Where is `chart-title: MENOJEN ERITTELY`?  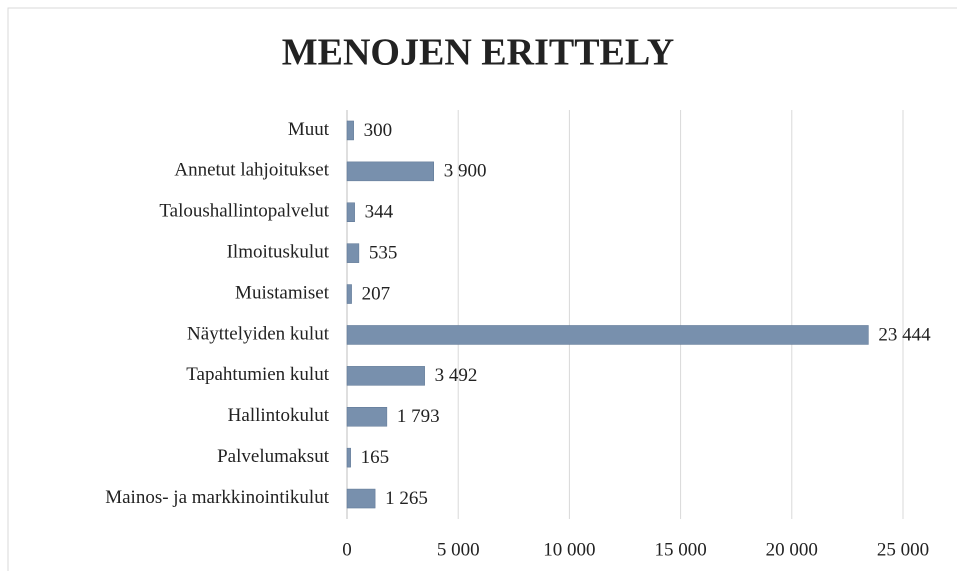 chart-title: MENOJEN ERITTELY is located at coordinates (478, 53).